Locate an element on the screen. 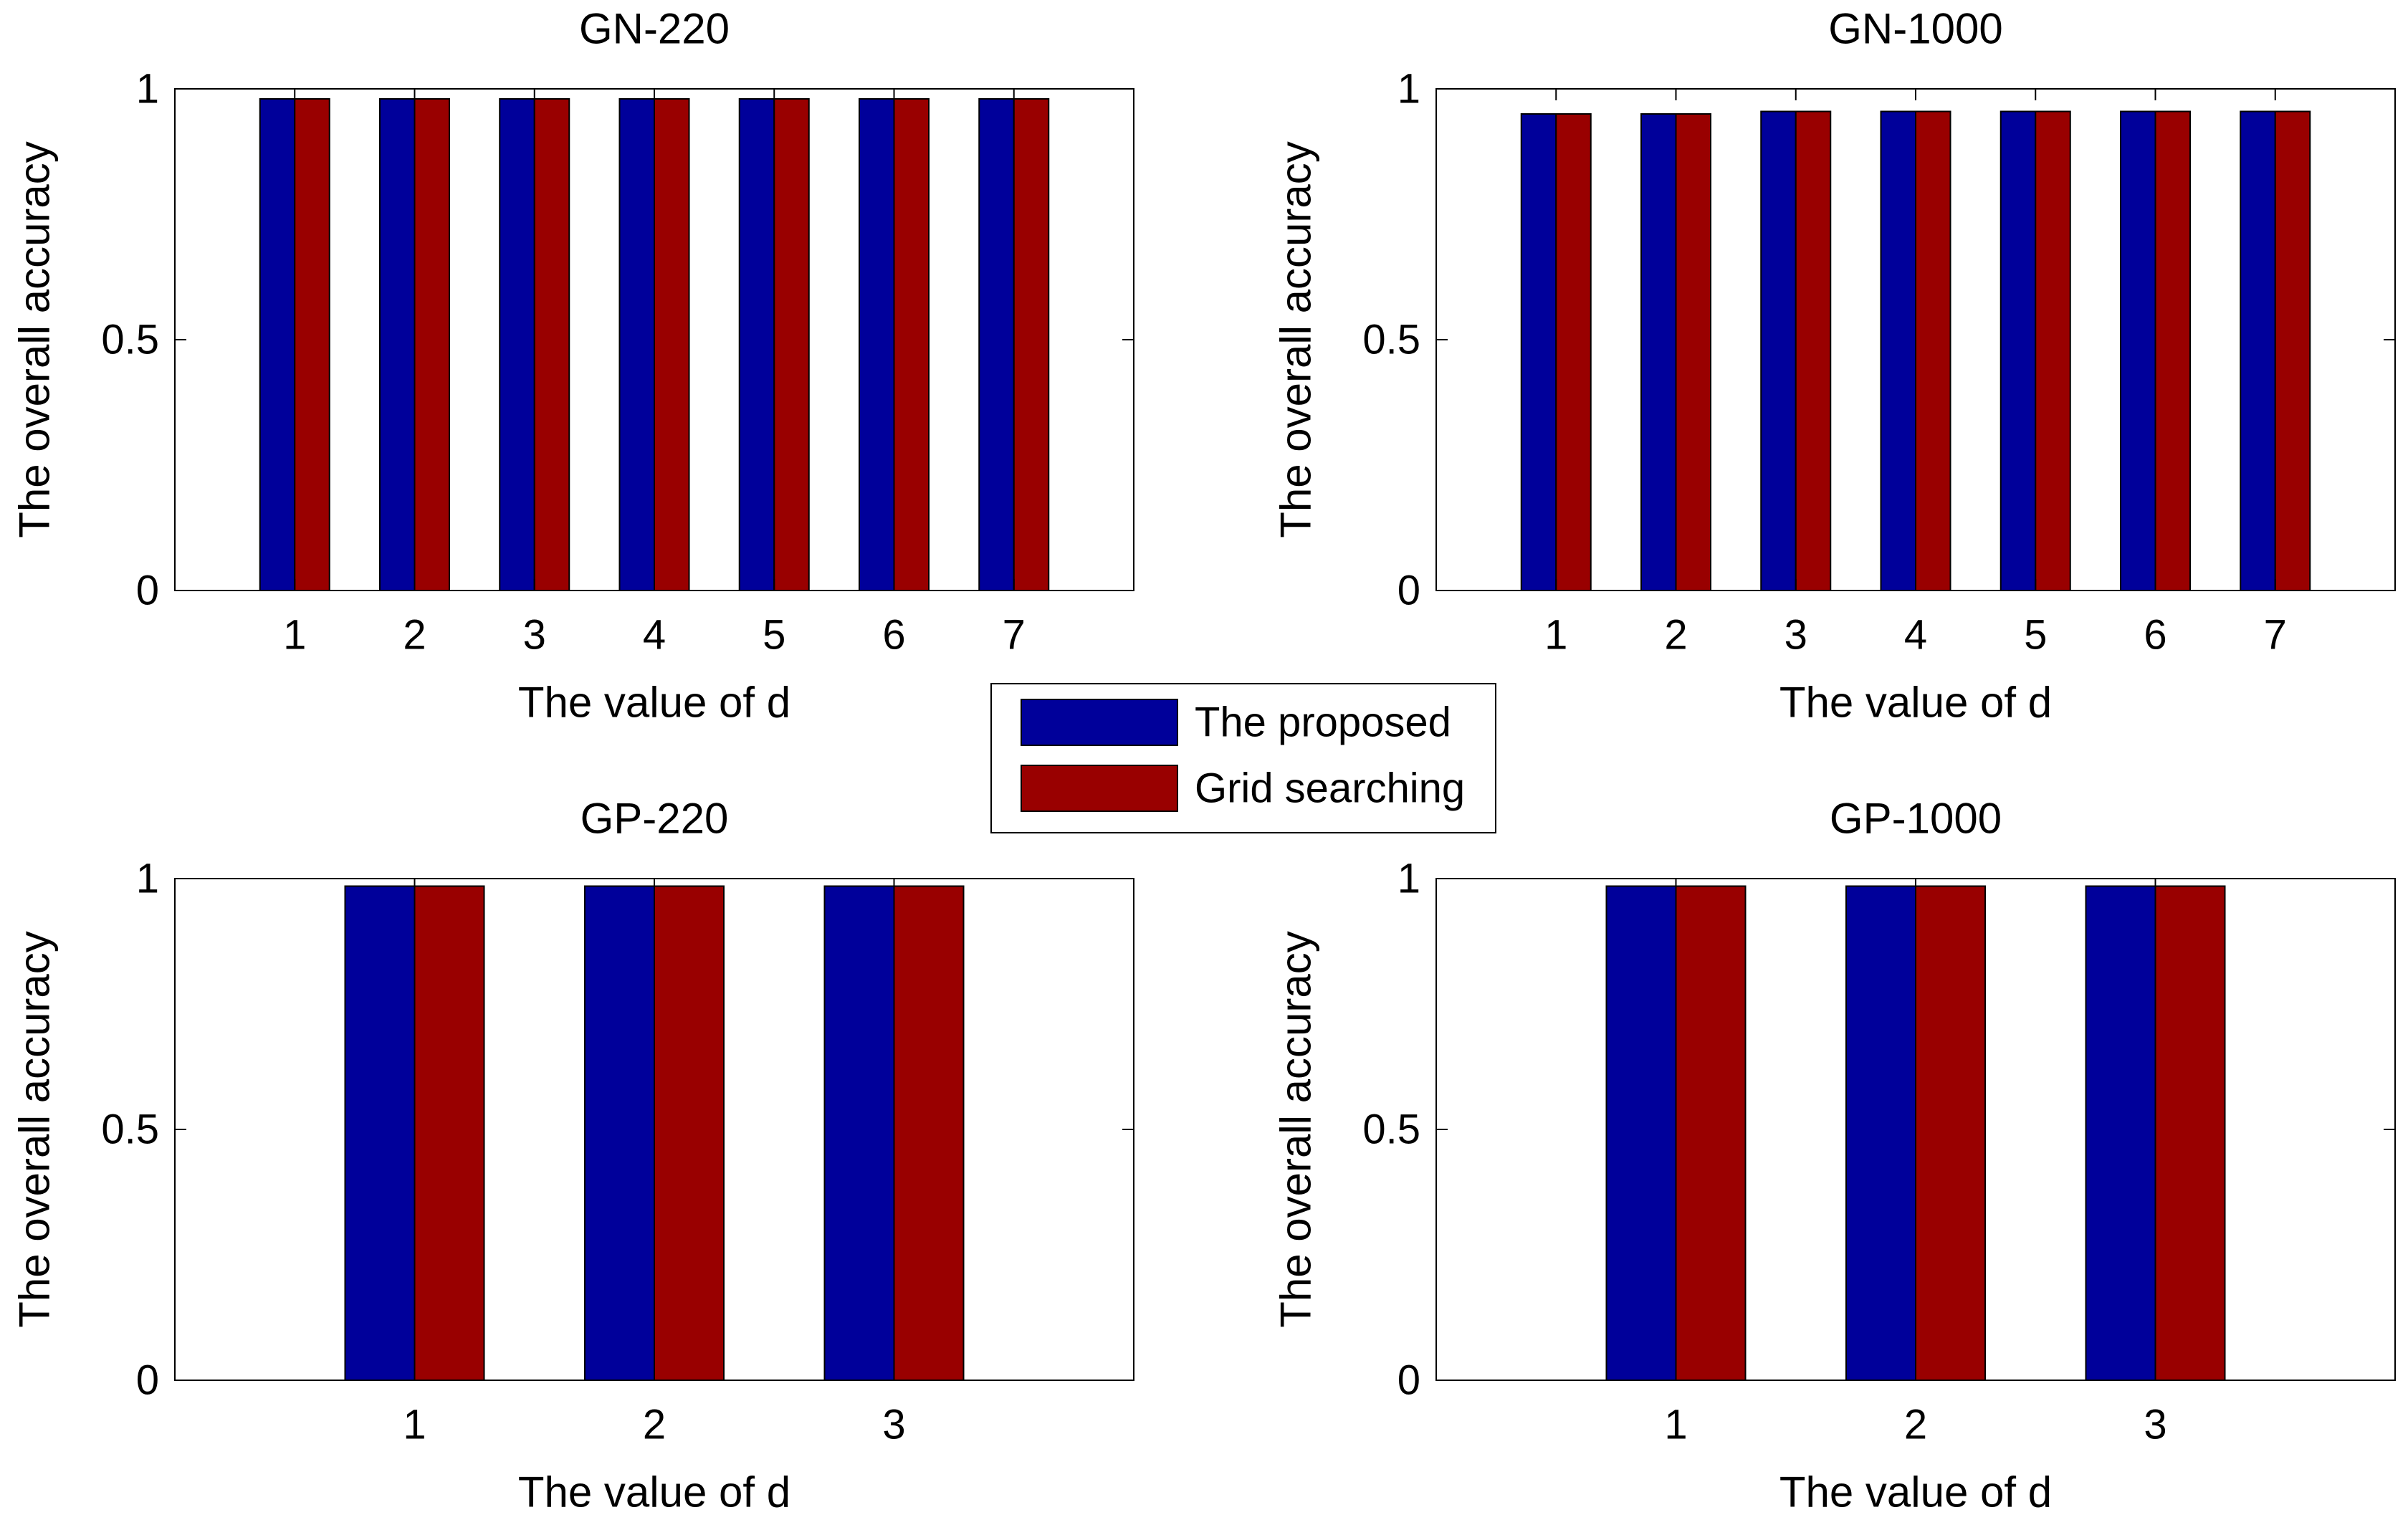  legend-label-proposed: The proposed is located at coordinates (1323, 722).